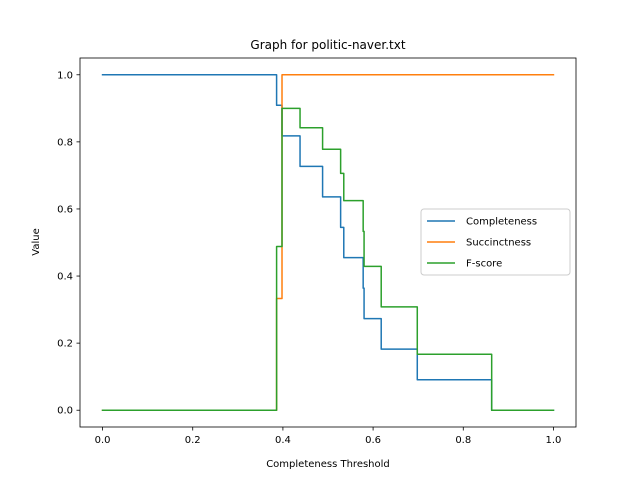 Image resolution: width=640 pixels, height=480 pixels. What do you see at coordinates (327, 45) in the screenshot?
I see `chart-title: Graph for politic-naver.txt` at bounding box center [327, 45].